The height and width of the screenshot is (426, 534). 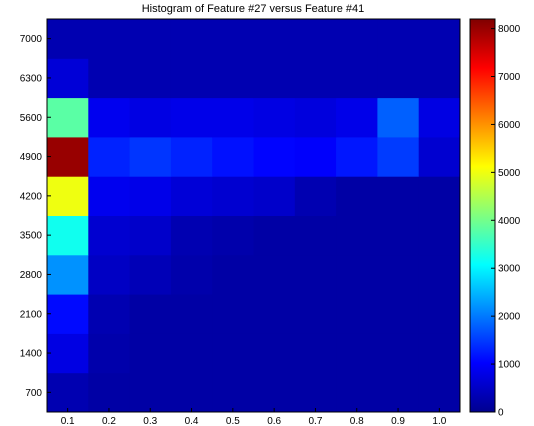 I want to click on colorbar-tick-label: 2000, so click(x=509, y=317).